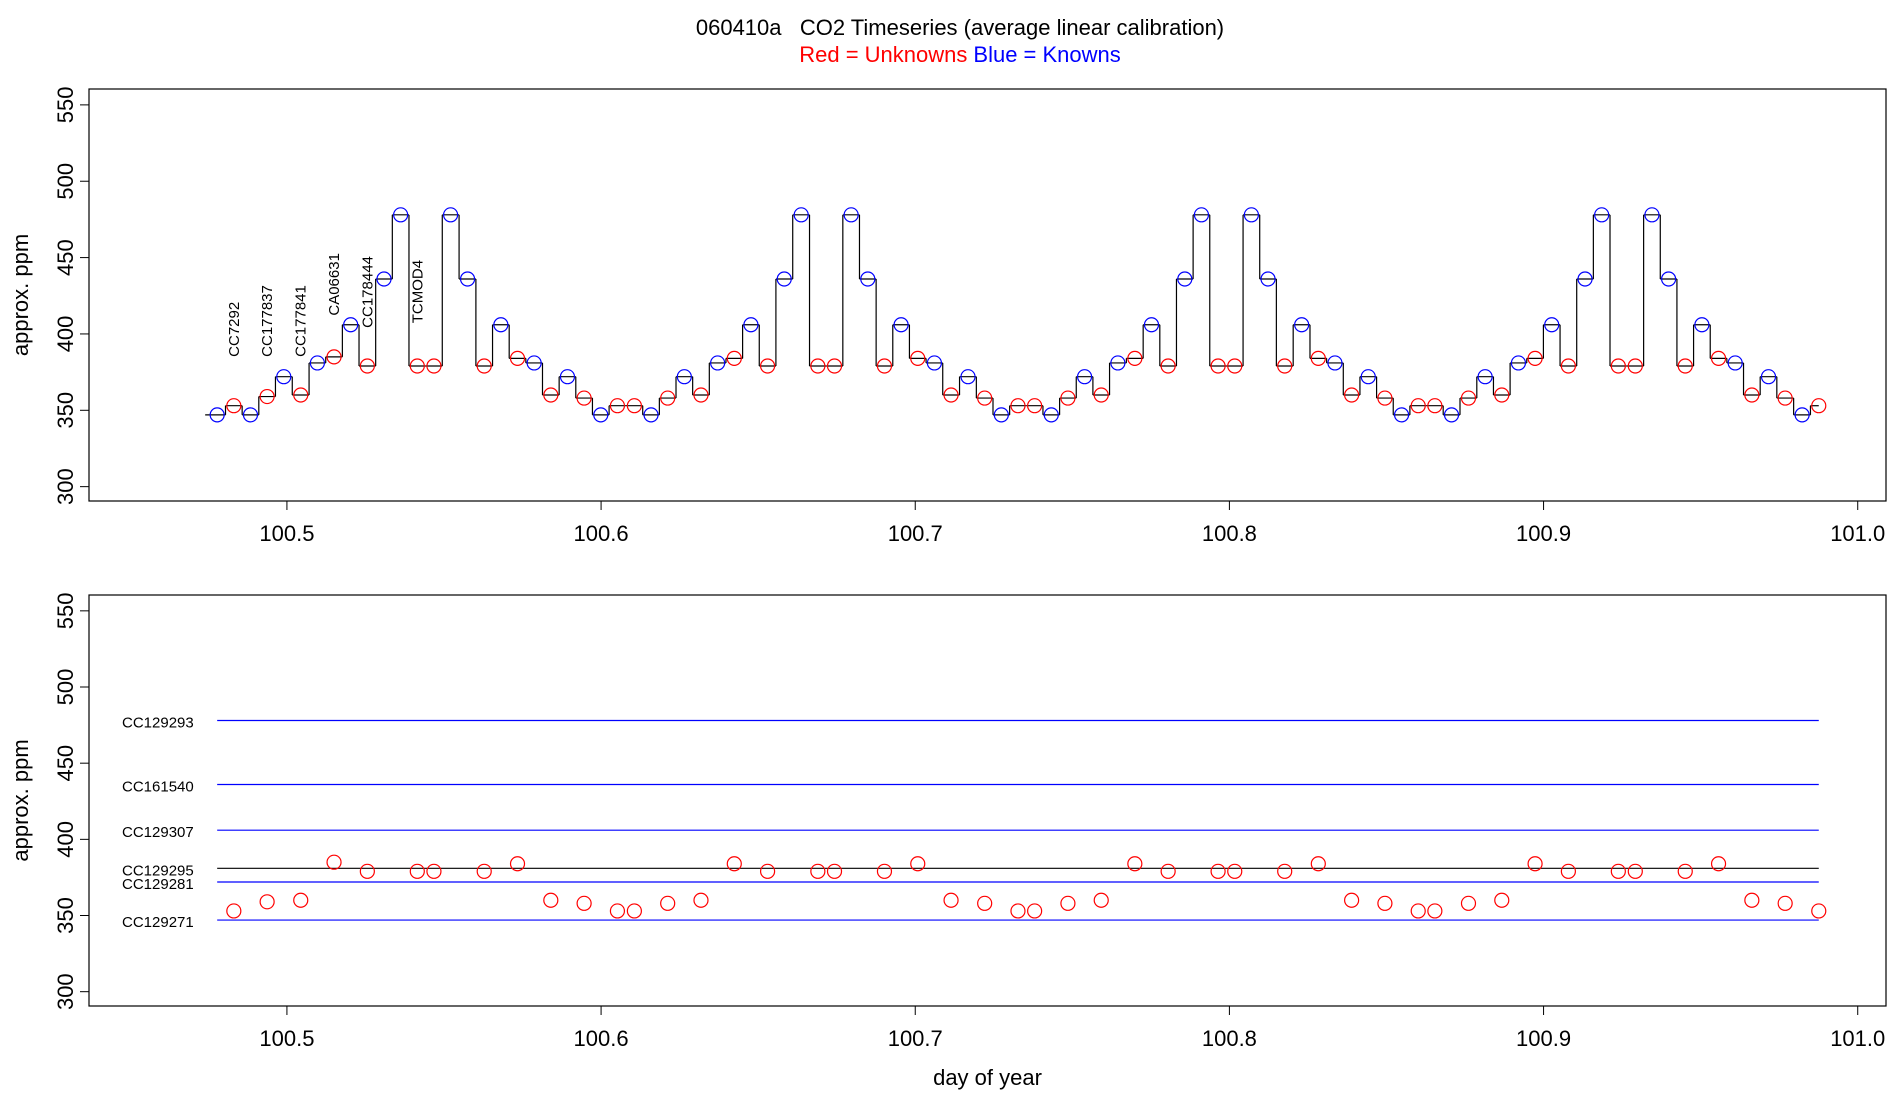 This screenshot has height=1100, width=1900. What do you see at coordinates (960, 54) in the screenshot?
I see `subtitle: Red = Unknowns Blue = Knowns` at bounding box center [960, 54].